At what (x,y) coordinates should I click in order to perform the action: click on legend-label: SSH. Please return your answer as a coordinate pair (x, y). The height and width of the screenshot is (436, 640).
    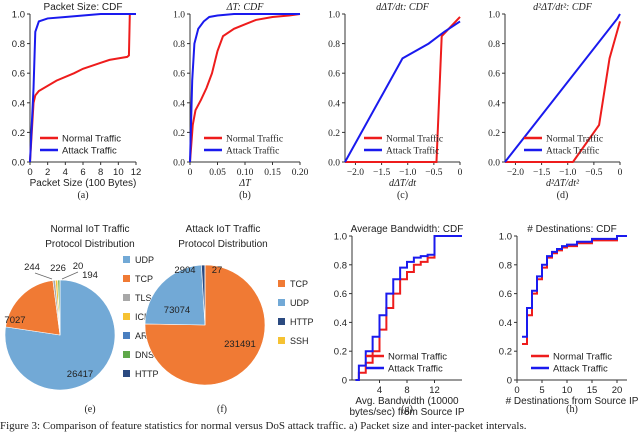
    Looking at the image, I should click on (299, 341).